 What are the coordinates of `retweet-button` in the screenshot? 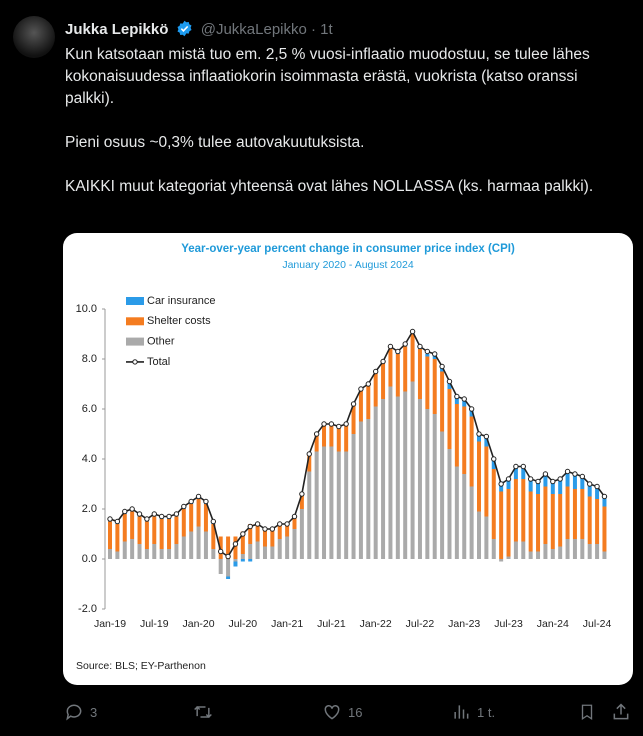 It's located at (203, 712).